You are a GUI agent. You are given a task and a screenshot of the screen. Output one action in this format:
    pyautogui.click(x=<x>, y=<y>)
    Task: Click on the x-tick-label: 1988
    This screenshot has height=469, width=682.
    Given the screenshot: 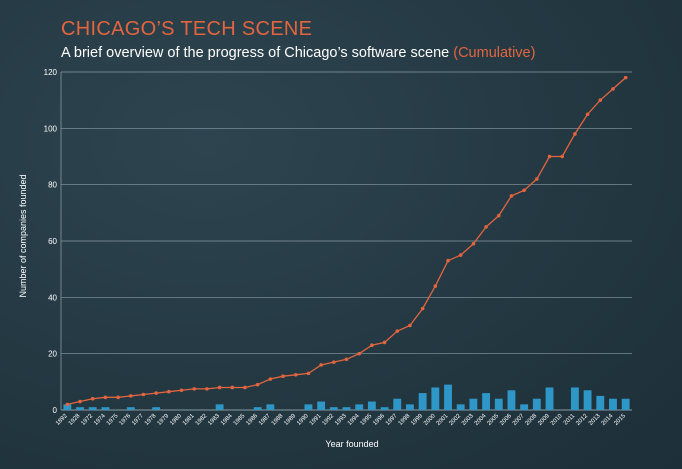 What is the action you would take?
    pyautogui.click(x=278, y=420)
    